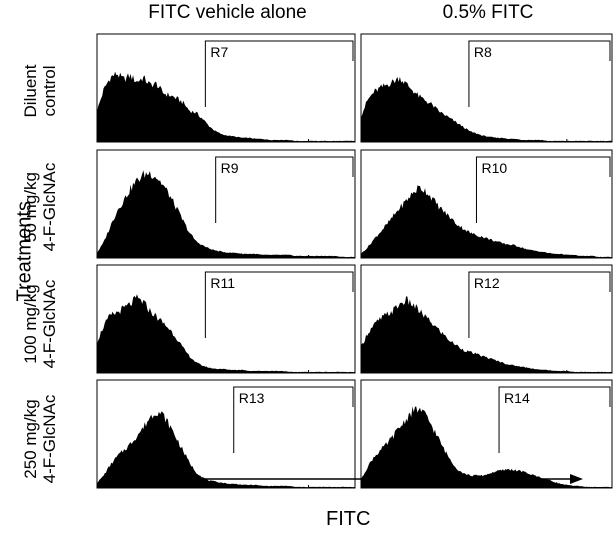 Image resolution: width=616 pixels, height=534 pixels. I want to click on fitc-arrowhead, so click(576, 479).